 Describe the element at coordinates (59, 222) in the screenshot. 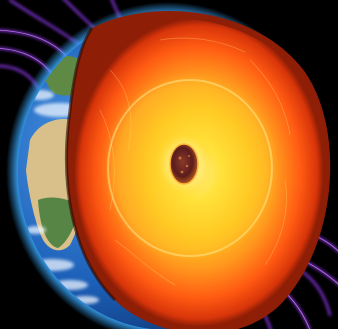

I see `africa-vegetation` at that location.